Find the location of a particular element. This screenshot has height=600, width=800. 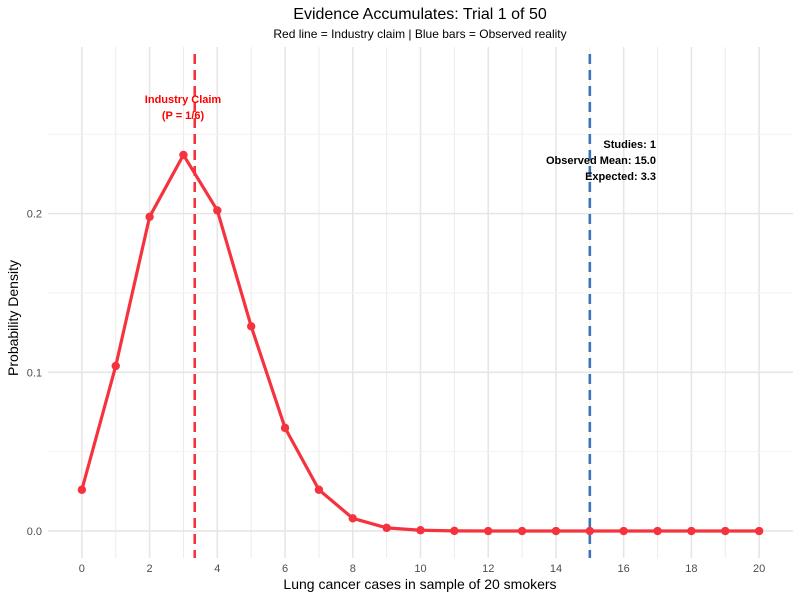

x-tick-label: 10 is located at coordinates (420, 569).